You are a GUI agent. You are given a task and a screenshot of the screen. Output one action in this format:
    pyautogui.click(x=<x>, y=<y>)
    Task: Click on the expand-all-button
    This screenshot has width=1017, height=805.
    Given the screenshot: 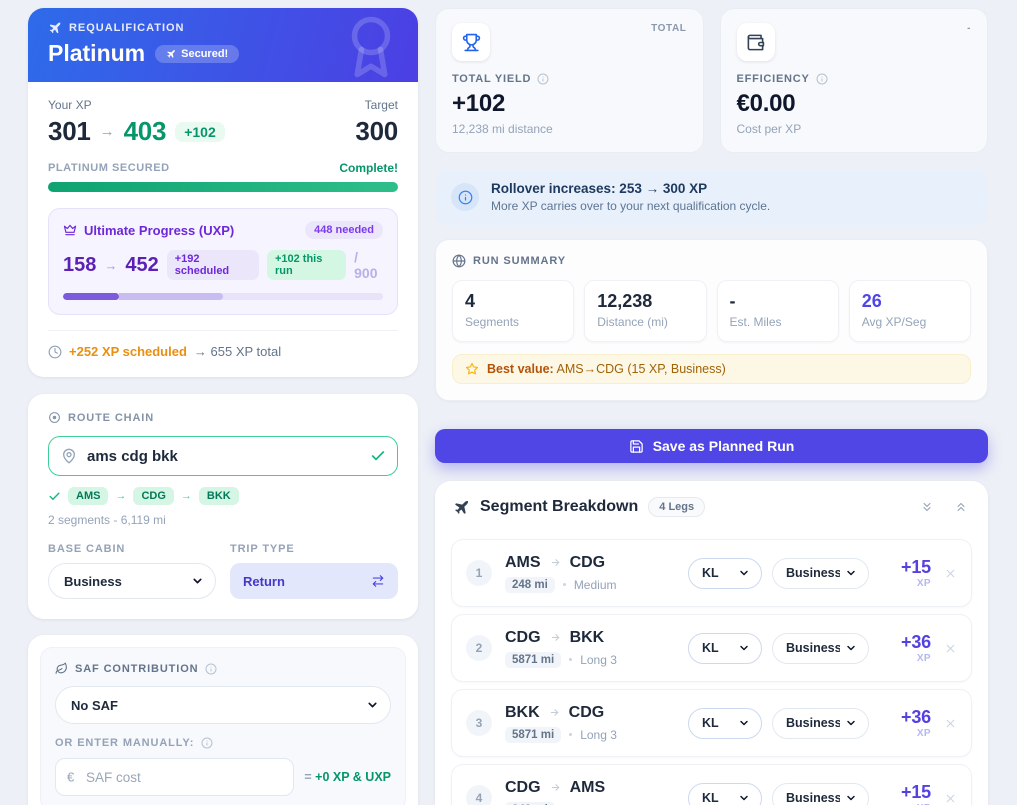 What is the action you would take?
    pyautogui.click(x=961, y=507)
    